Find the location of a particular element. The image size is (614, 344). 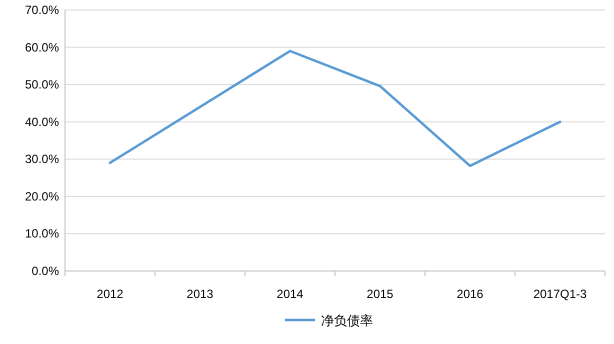

y-tick-label: 50.0% is located at coordinates (42, 85).